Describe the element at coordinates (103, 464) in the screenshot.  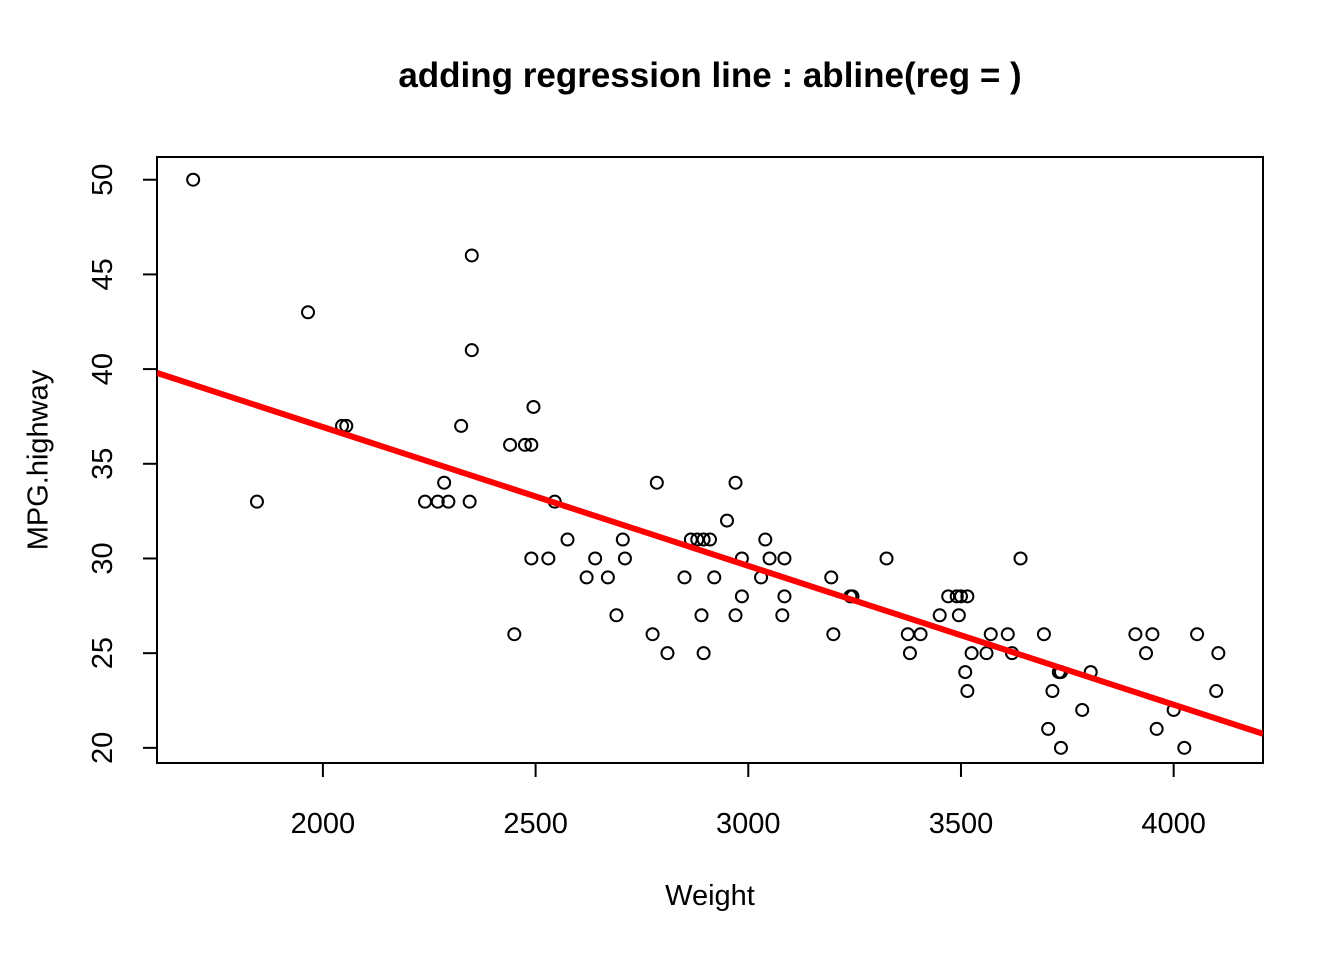
I see `y-tick-label: 35` at that location.